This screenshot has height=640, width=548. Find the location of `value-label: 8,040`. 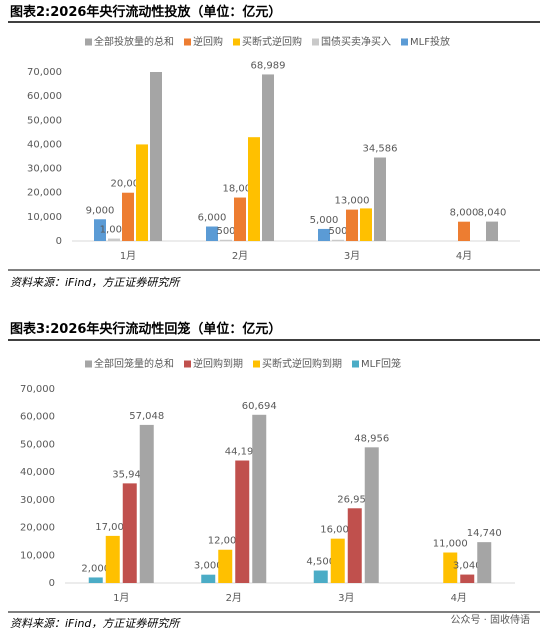

value-label: 8,040 is located at coordinates (492, 213).